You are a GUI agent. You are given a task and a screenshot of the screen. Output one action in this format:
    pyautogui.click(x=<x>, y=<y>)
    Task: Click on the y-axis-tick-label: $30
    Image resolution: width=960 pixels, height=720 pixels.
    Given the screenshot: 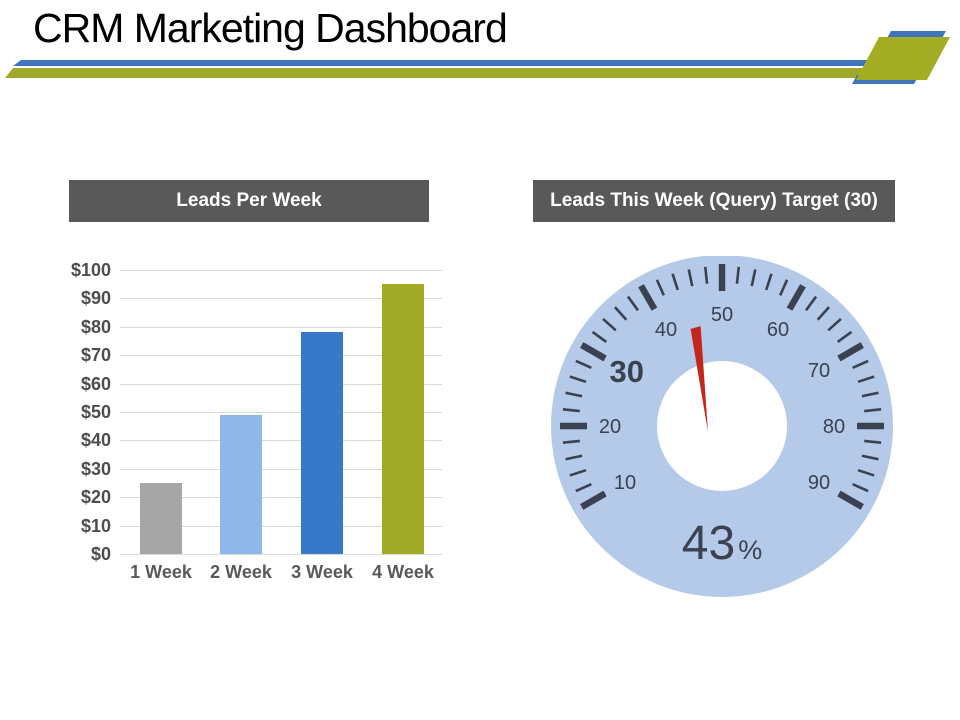 What is the action you would take?
    pyautogui.click(x=95, y=468)
    